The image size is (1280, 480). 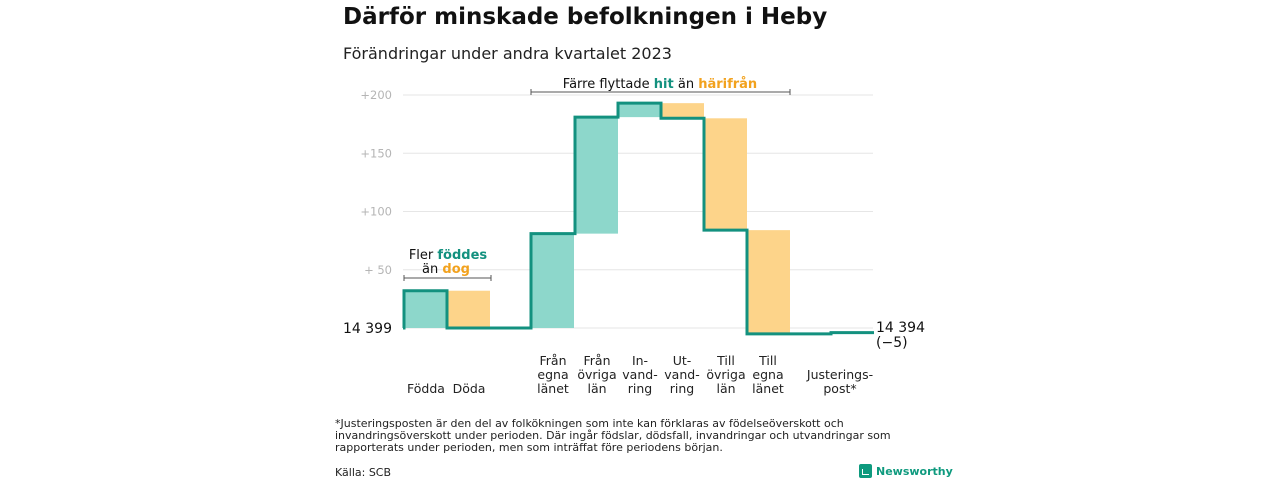 What do you see at coordinates (596, 175) in the screenshot?
I see `bar-från-övriga-län` at bounding box center [596, 175].